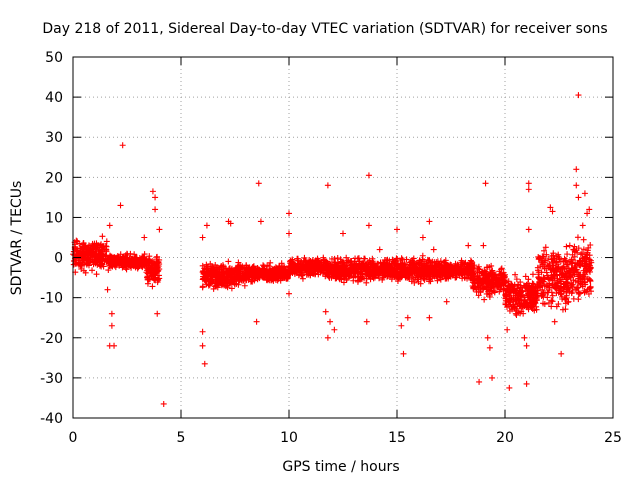 The height and width of the screenshot is (480, 640). I want to click on y-tick-label: -40, so click(51, 419).